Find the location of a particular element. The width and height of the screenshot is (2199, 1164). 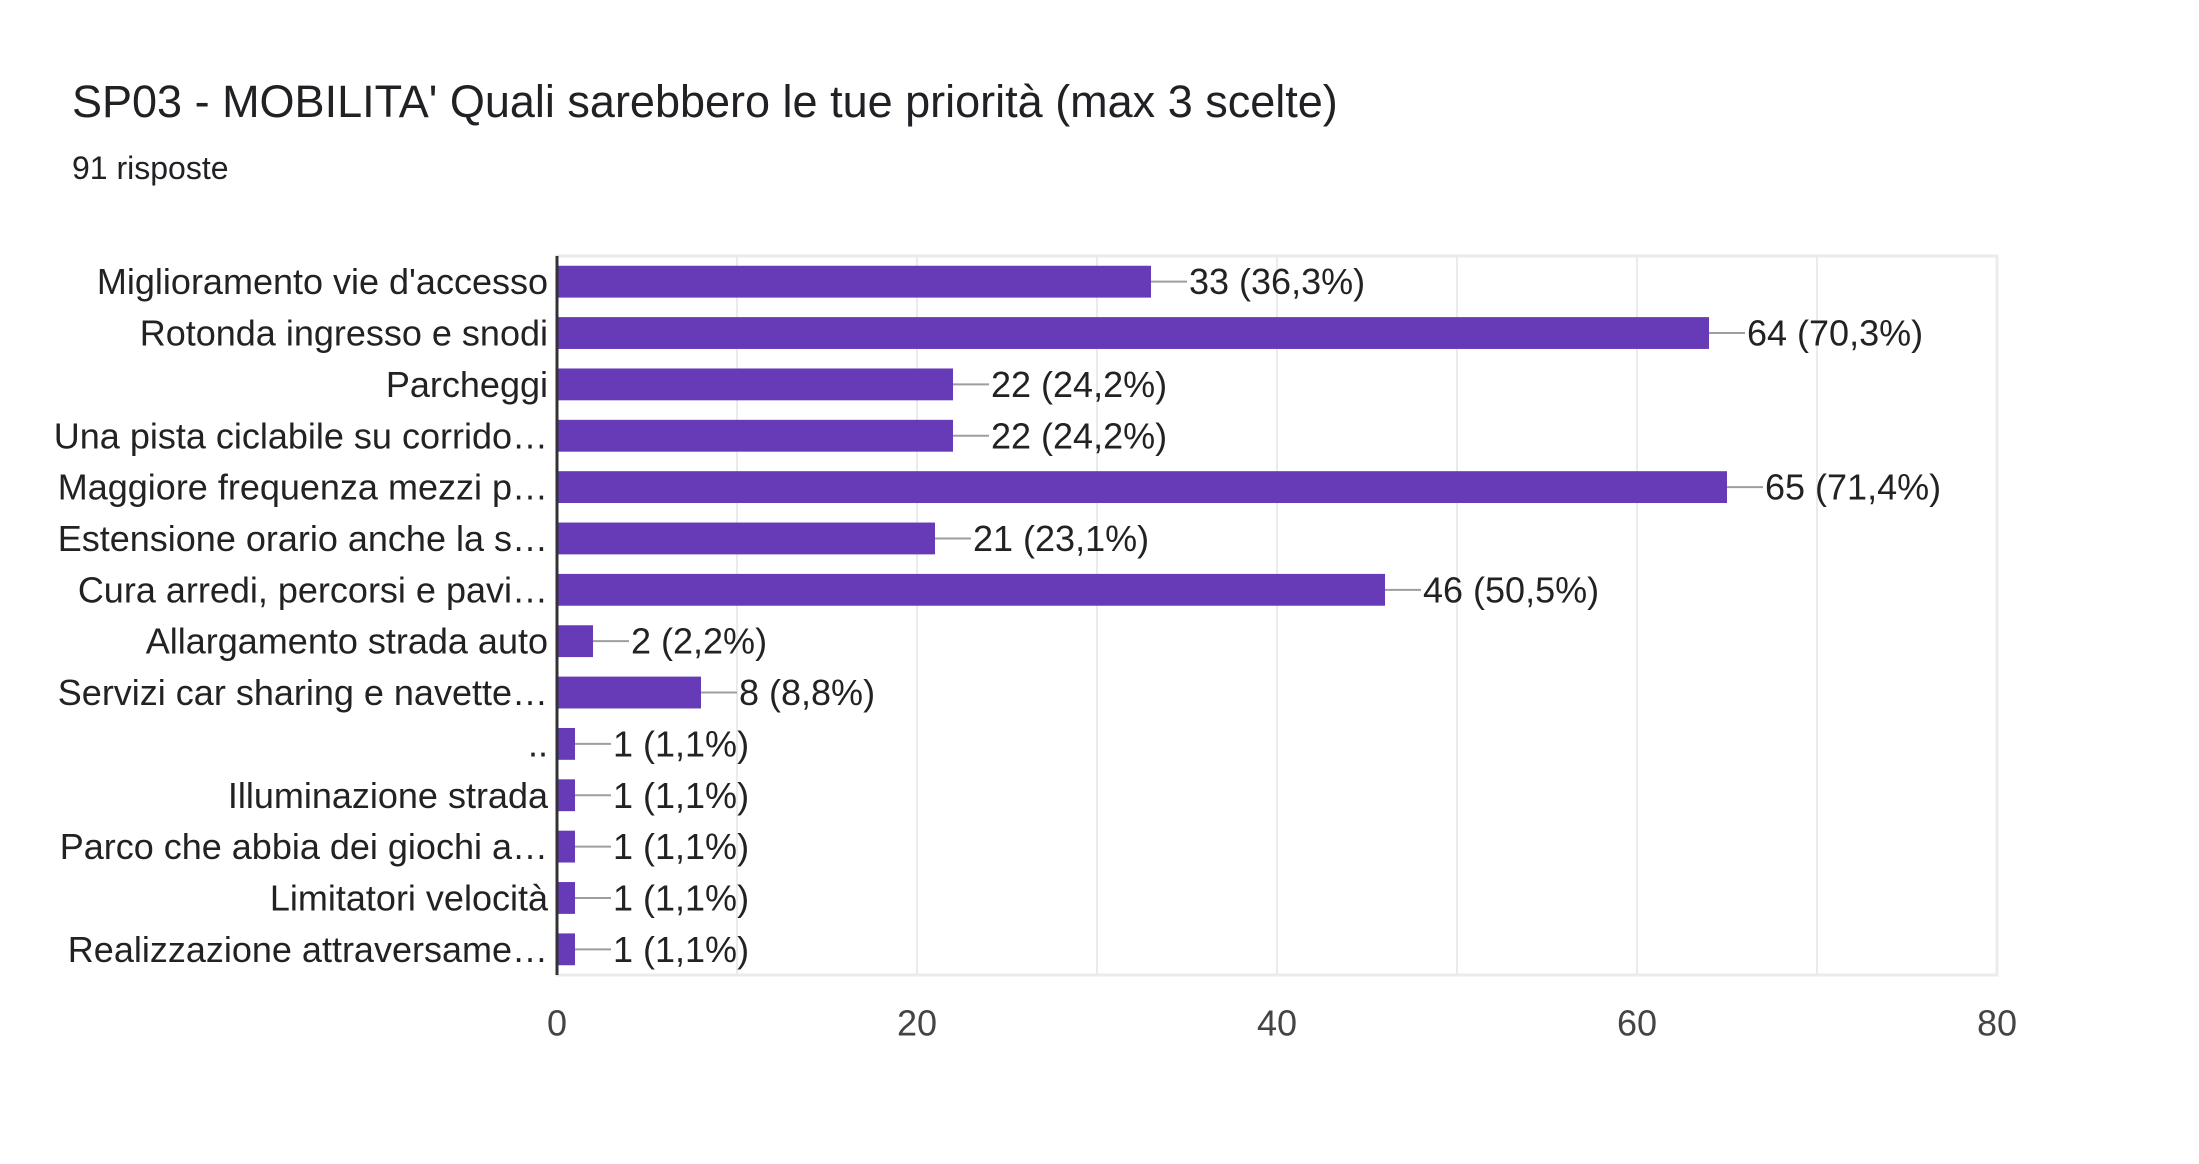

data-label: 64 (70,3%) is located at coordinates (1835, 333).